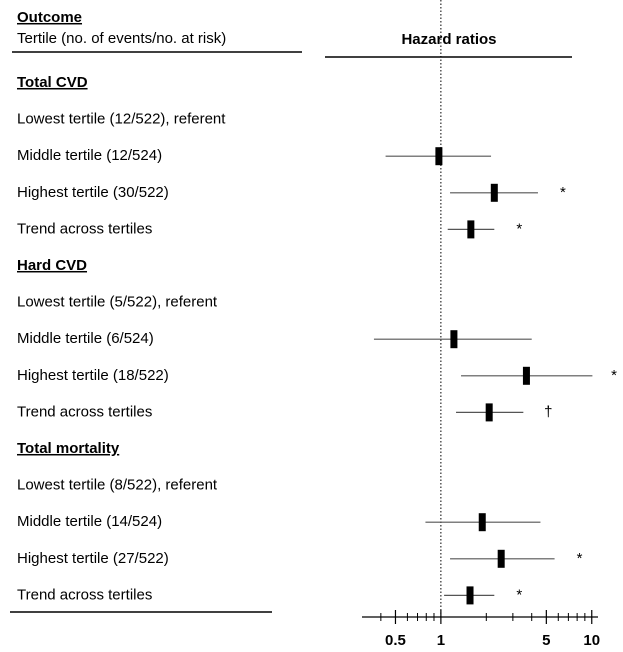  What do you see at coordinates (591, 640) in the screenshot?
I see `x-tick-label: 10` at bounding box center [591, 640].